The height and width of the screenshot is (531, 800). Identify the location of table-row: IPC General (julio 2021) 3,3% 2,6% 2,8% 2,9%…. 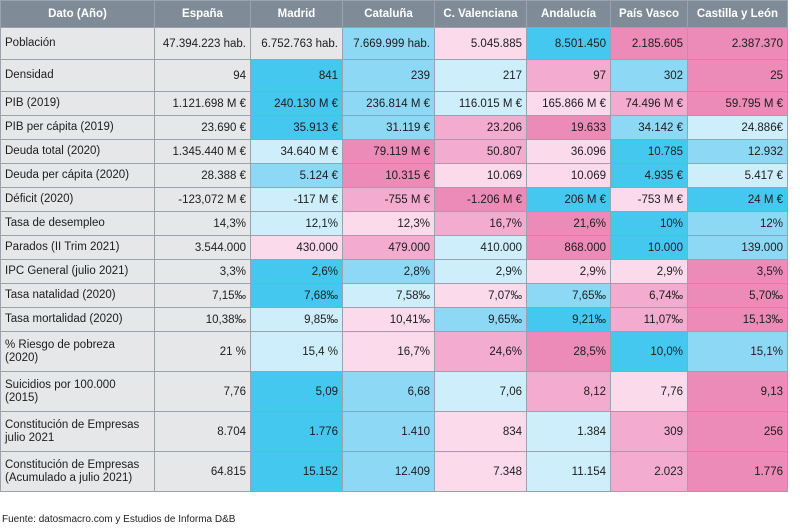
(394, 271).